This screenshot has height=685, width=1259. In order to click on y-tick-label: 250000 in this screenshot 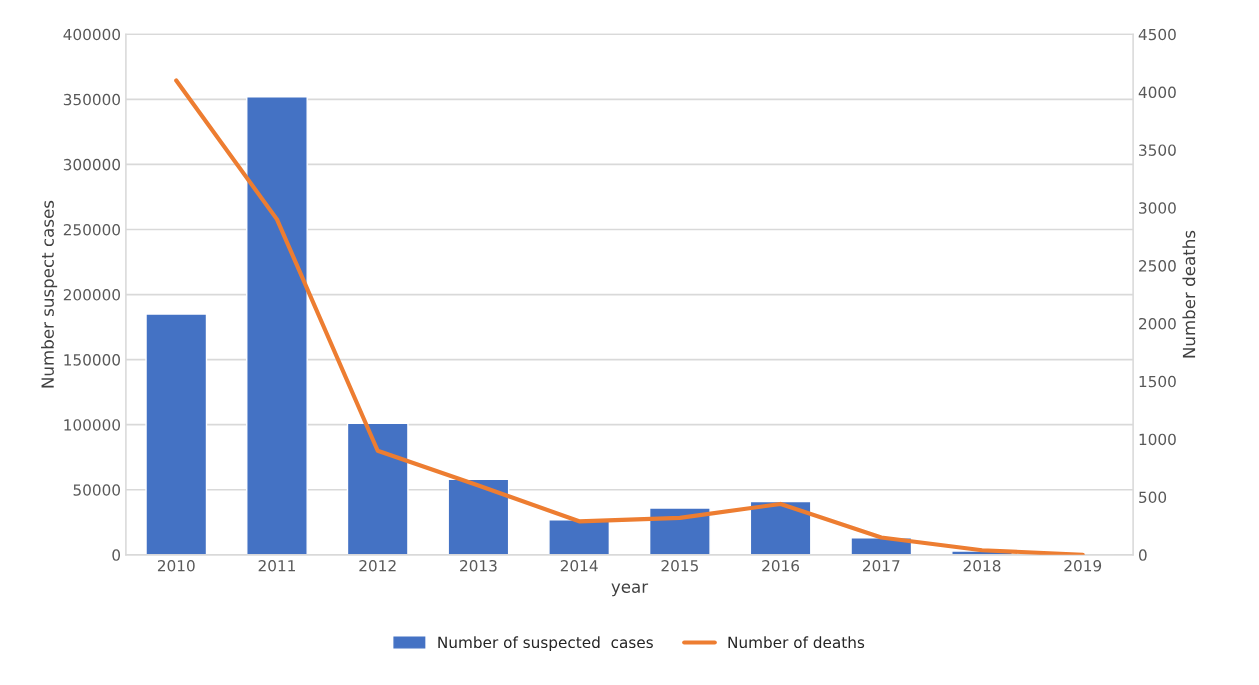, I will do `click(92, 229)`.